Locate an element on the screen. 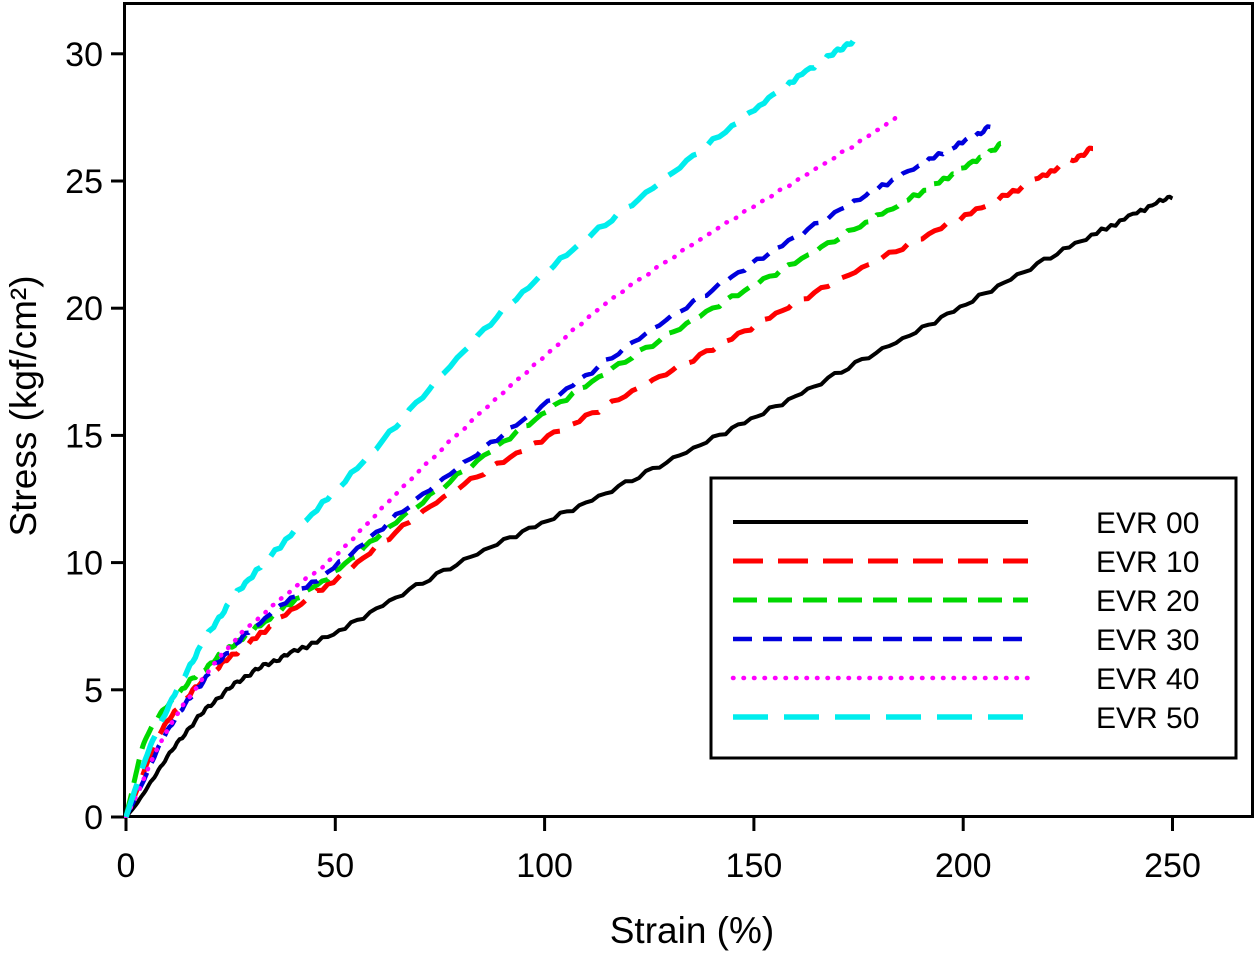 This screenshot has width=1260, height=956. legend-label-evr-00: EVR 00 is located at coordinates (1147, 523).